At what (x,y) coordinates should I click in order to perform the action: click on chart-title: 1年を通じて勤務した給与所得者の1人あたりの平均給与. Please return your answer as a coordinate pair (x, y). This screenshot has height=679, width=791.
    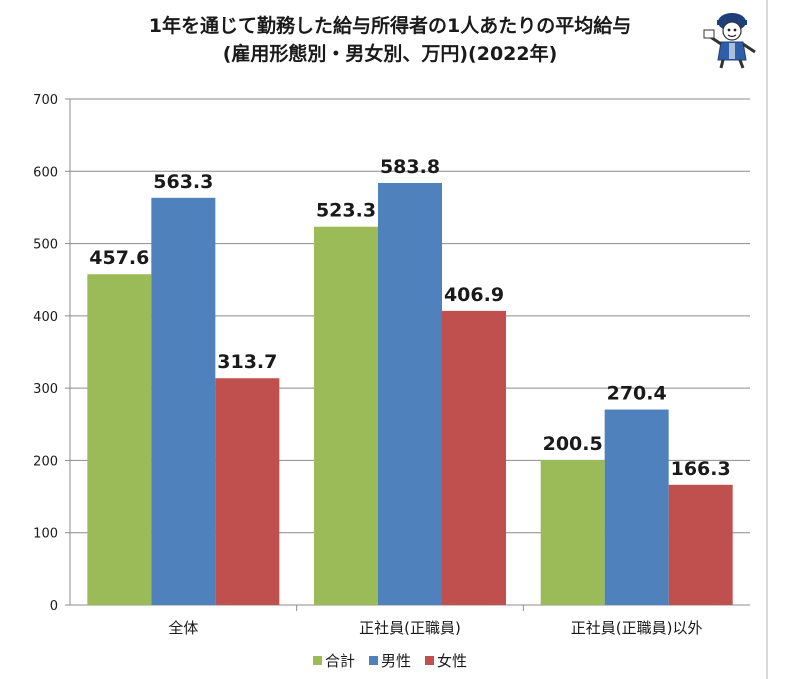
    Looking at the image, I should click on (390, 26).